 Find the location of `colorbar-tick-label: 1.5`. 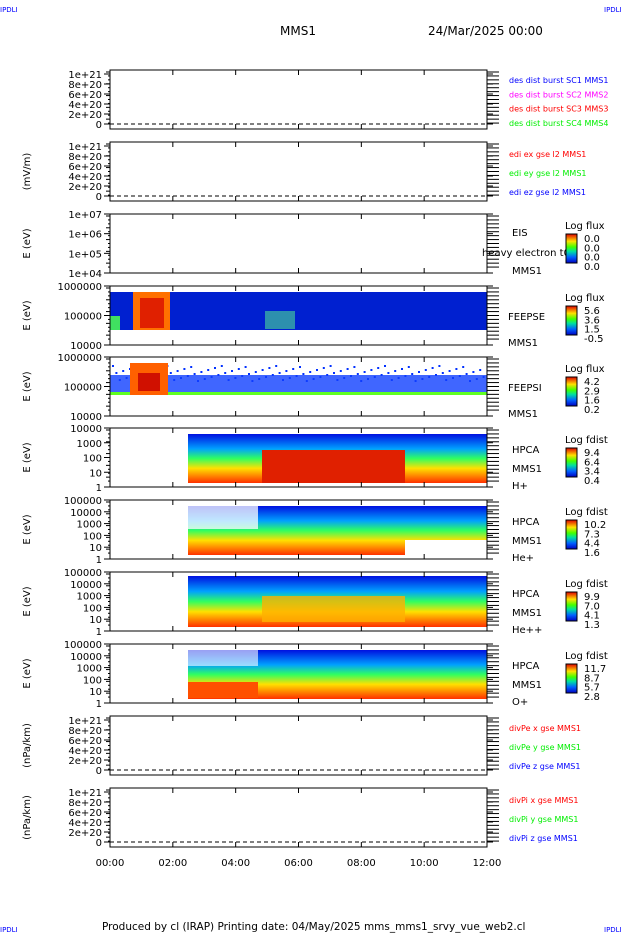

colorbar-tick-label: 1.5 is located at coordinates (592, 330).